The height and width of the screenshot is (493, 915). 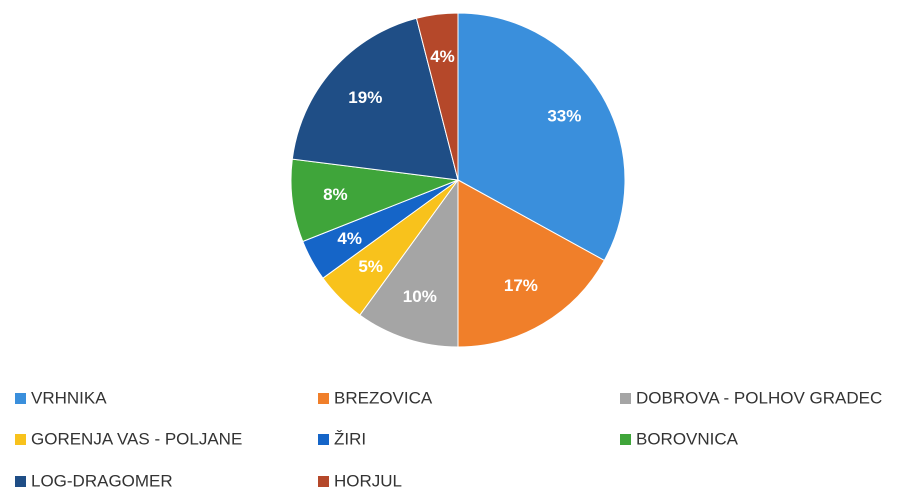 What do you see at coordinates (687, 438) in the screenshot?
I see `legend-label: BOROVNICA` at bounding box center [687, 438].